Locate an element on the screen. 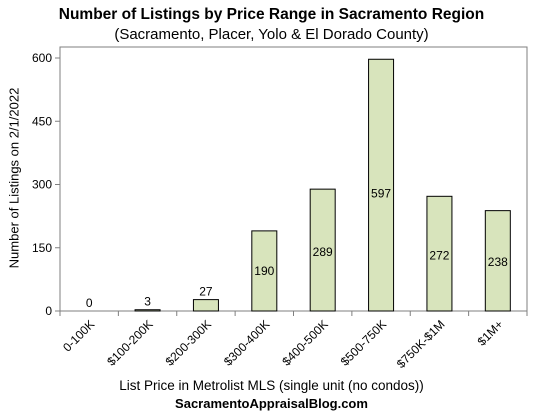 Image resolution: width=543 pixels, height=416 pixels. data-label: 289 is located at coordinates (323, 252).